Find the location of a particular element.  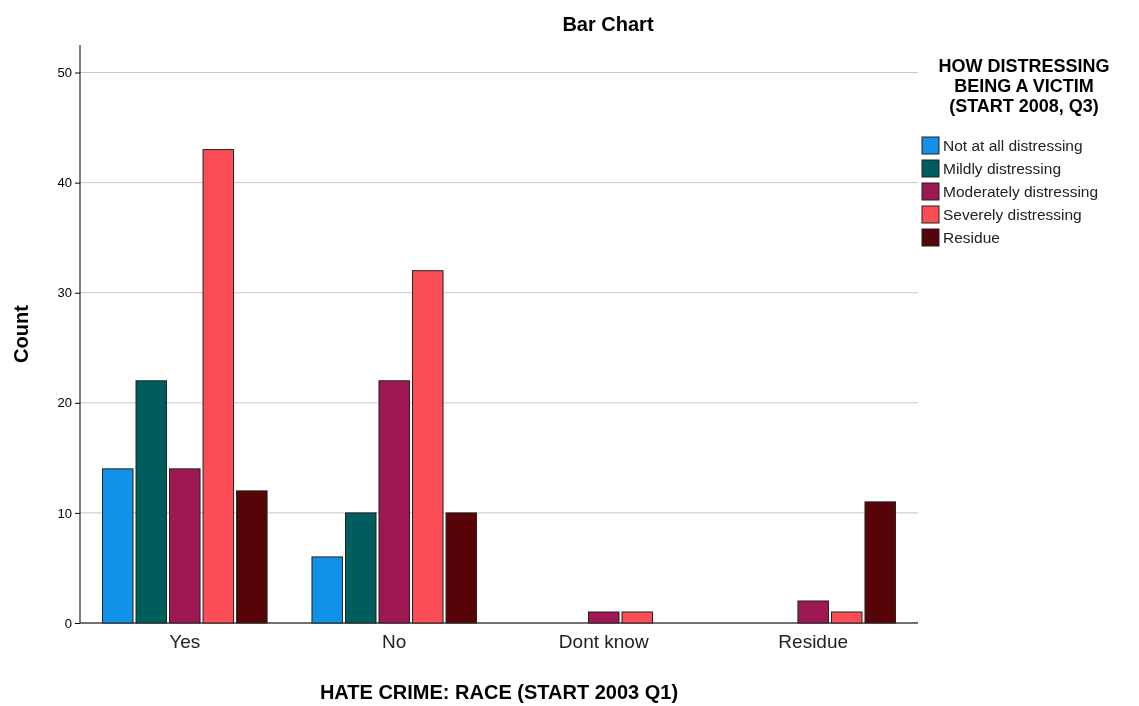

x-tick-label: No is located at coordinates (394, 642).